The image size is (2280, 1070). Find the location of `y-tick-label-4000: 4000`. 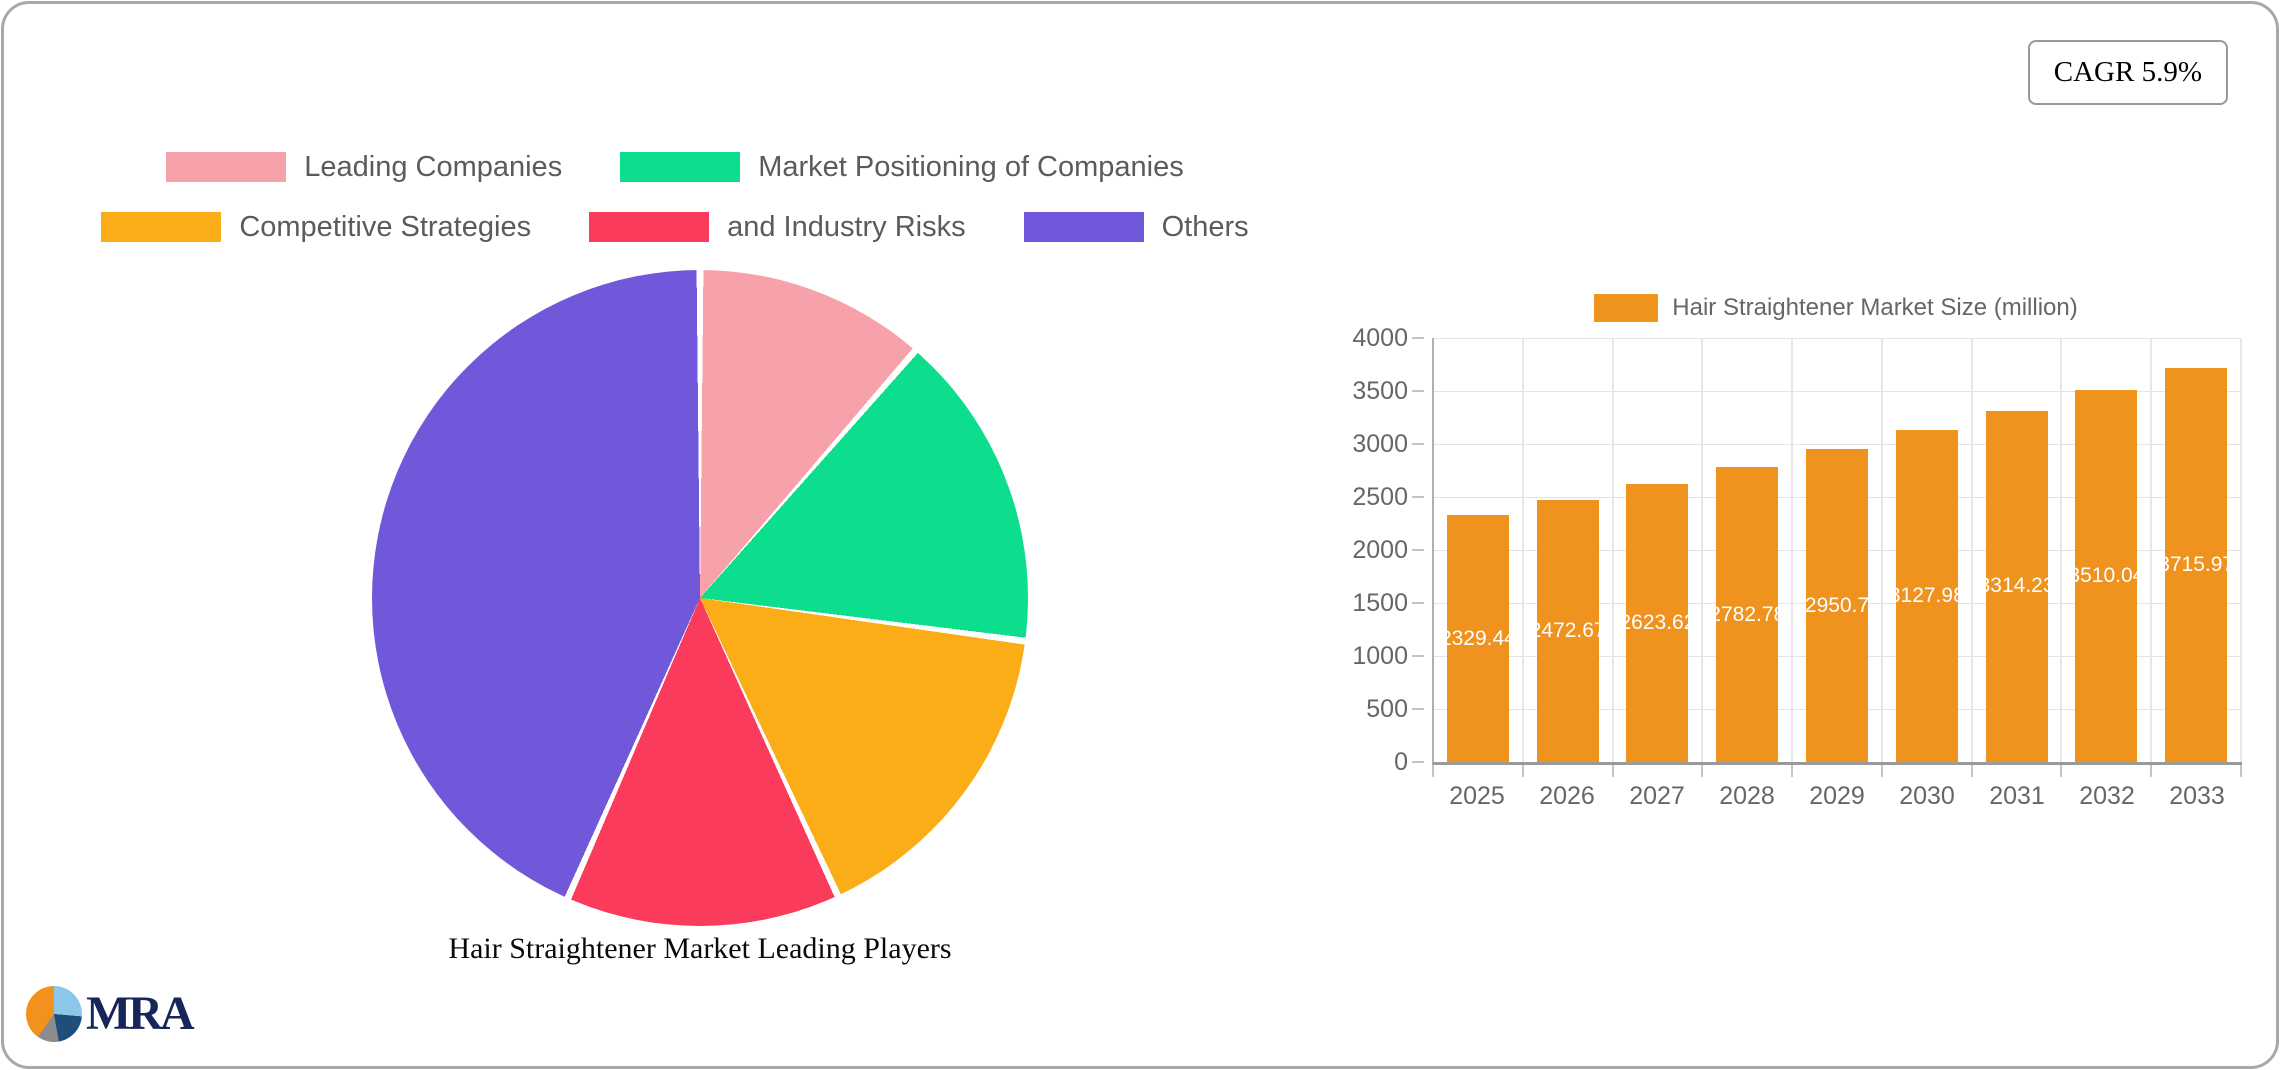

y-tick-label-4000: 4000 is located at coordinates (1380, 338).